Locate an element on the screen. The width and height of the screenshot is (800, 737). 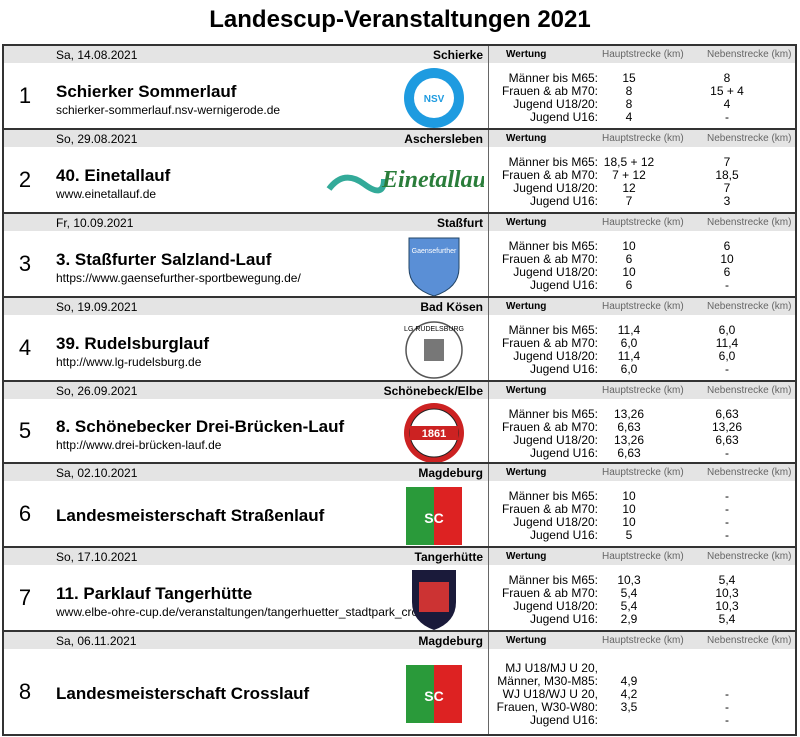
event-url-link: www.einetallauf.de is located at coordinates (106, 193).